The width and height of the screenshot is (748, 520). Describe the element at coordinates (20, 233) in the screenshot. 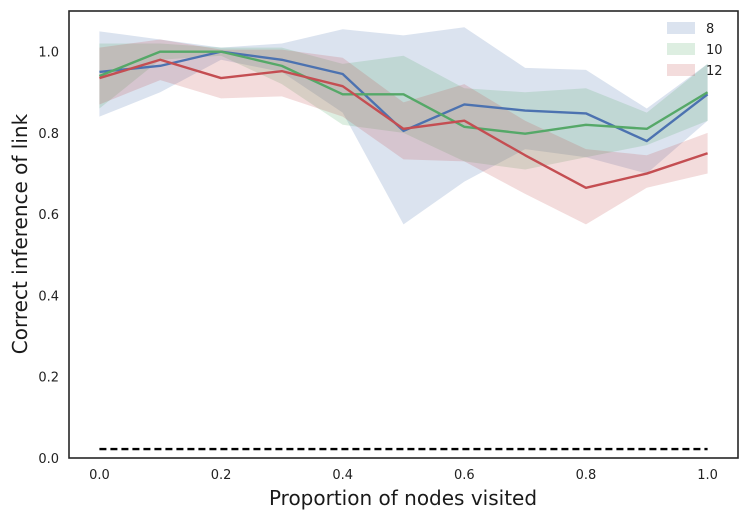

I see `y-axis-title: Correct inference of link` at that location.